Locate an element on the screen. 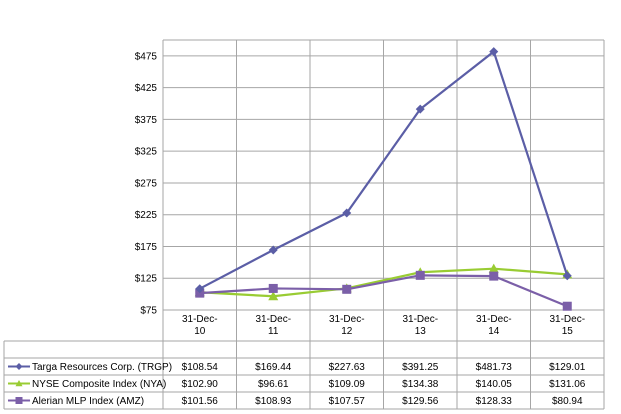 The width and height of the screenshot is (621, 414). y-tick-label: $225 is located at coordinates (146, 215).